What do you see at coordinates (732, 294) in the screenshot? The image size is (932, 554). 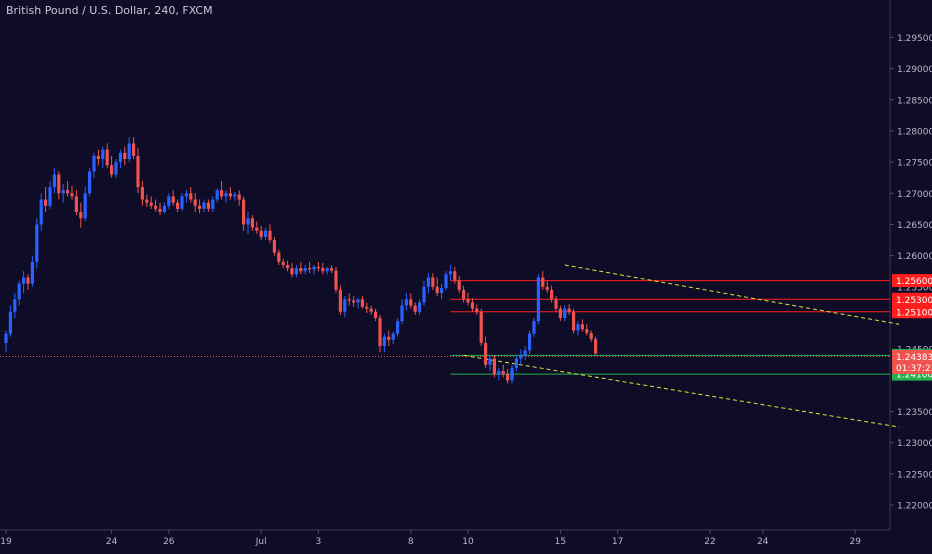 I see `trendline` at bounding box center [732, 294].